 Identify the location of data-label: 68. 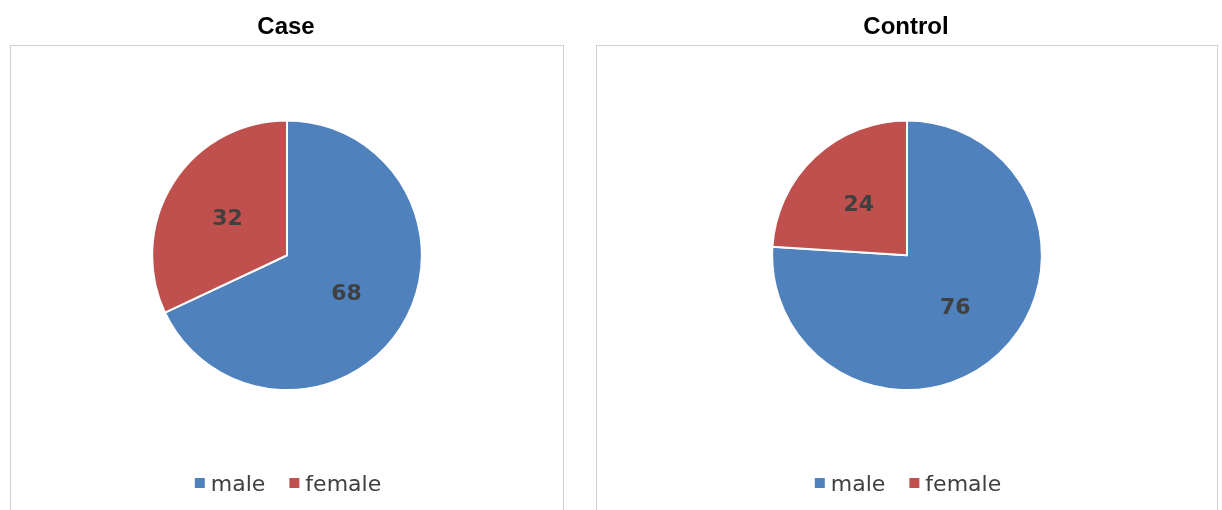
(346, 293).